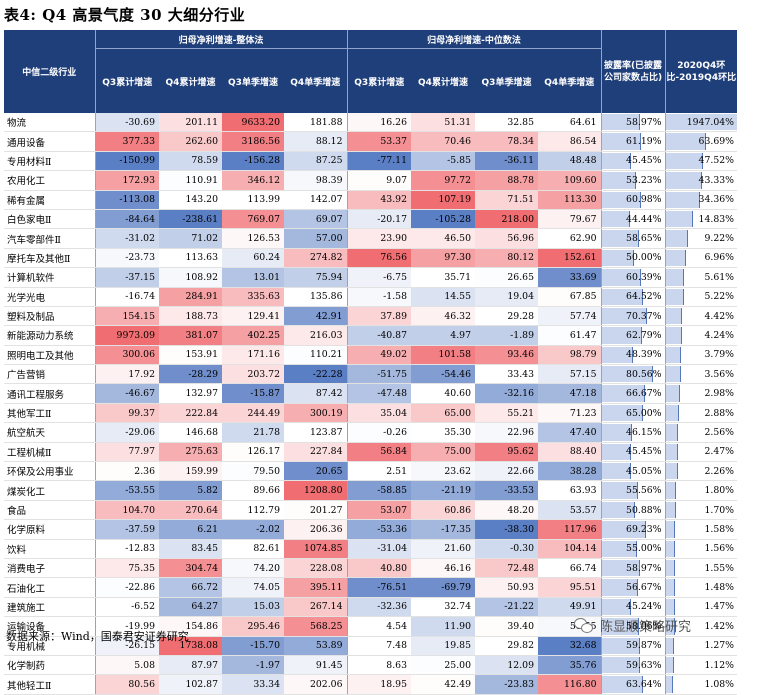  I want to click on disclosure-cell: 63.64%, so click(632, 684).